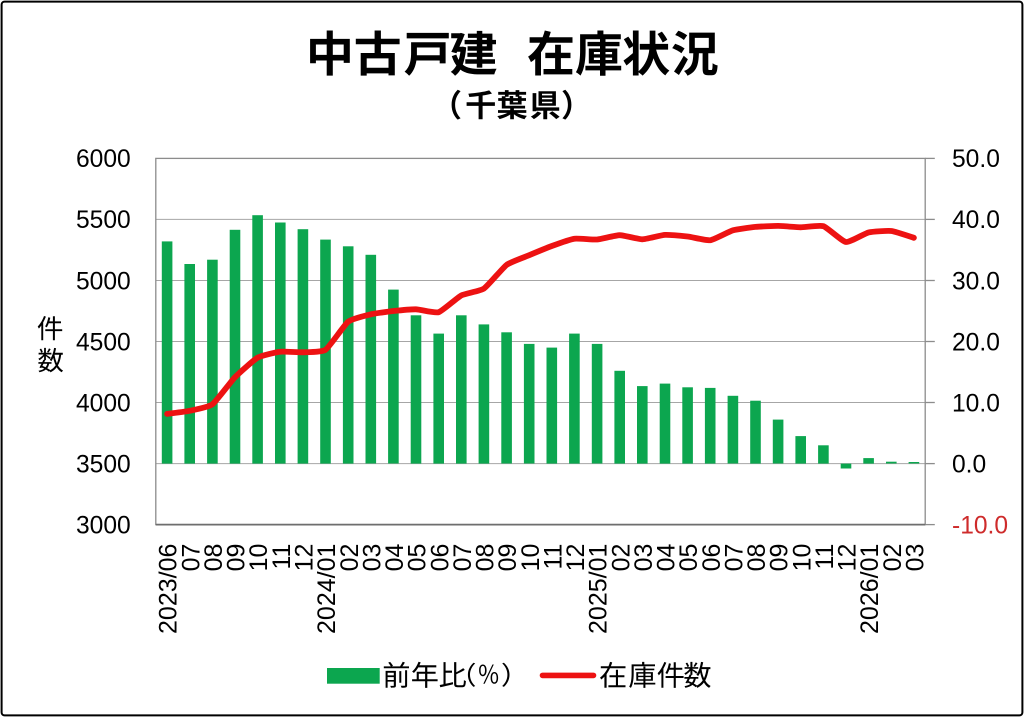 This screenshot has width=1024, height=722. Describe the element at coordinates (103, 342) in the screenshot. I see `svg-text: 4500` at that location.